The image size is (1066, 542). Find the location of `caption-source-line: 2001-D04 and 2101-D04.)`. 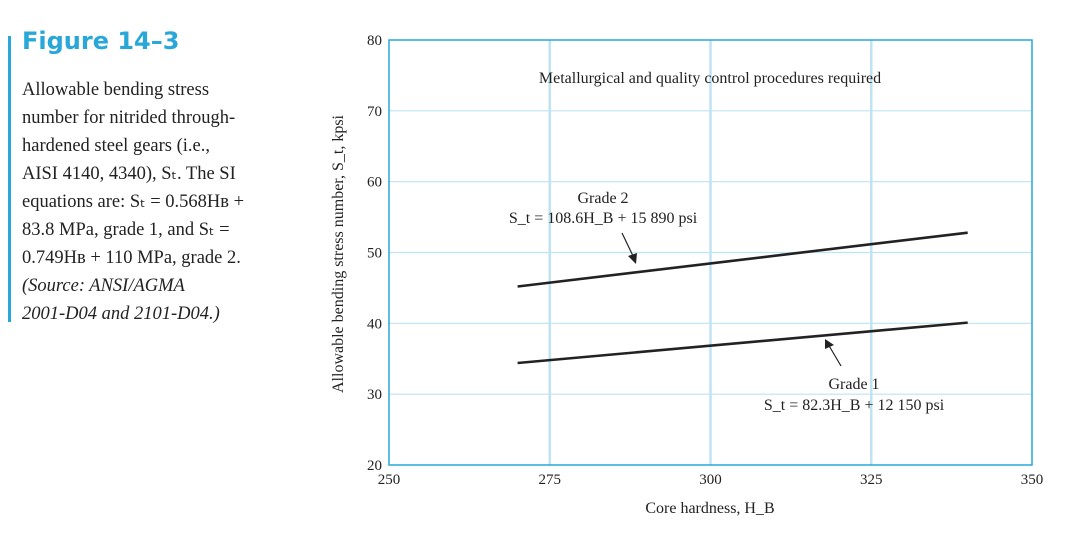

caption-source-line: 2001-D04 and 2101-D04.) is located at coordinates (121, 314).